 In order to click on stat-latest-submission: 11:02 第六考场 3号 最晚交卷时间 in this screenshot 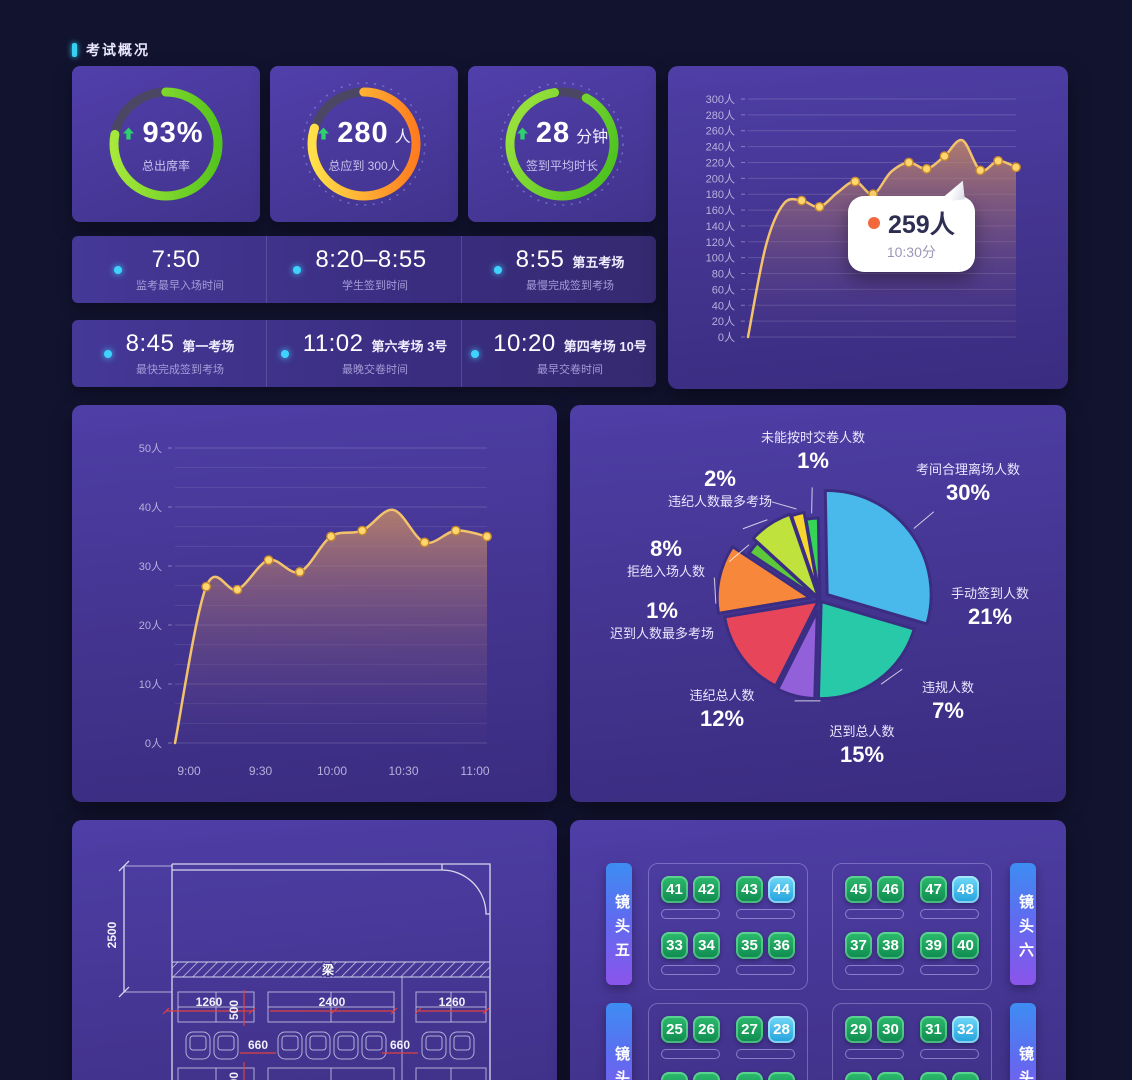, I will do `click(363, 353)`.